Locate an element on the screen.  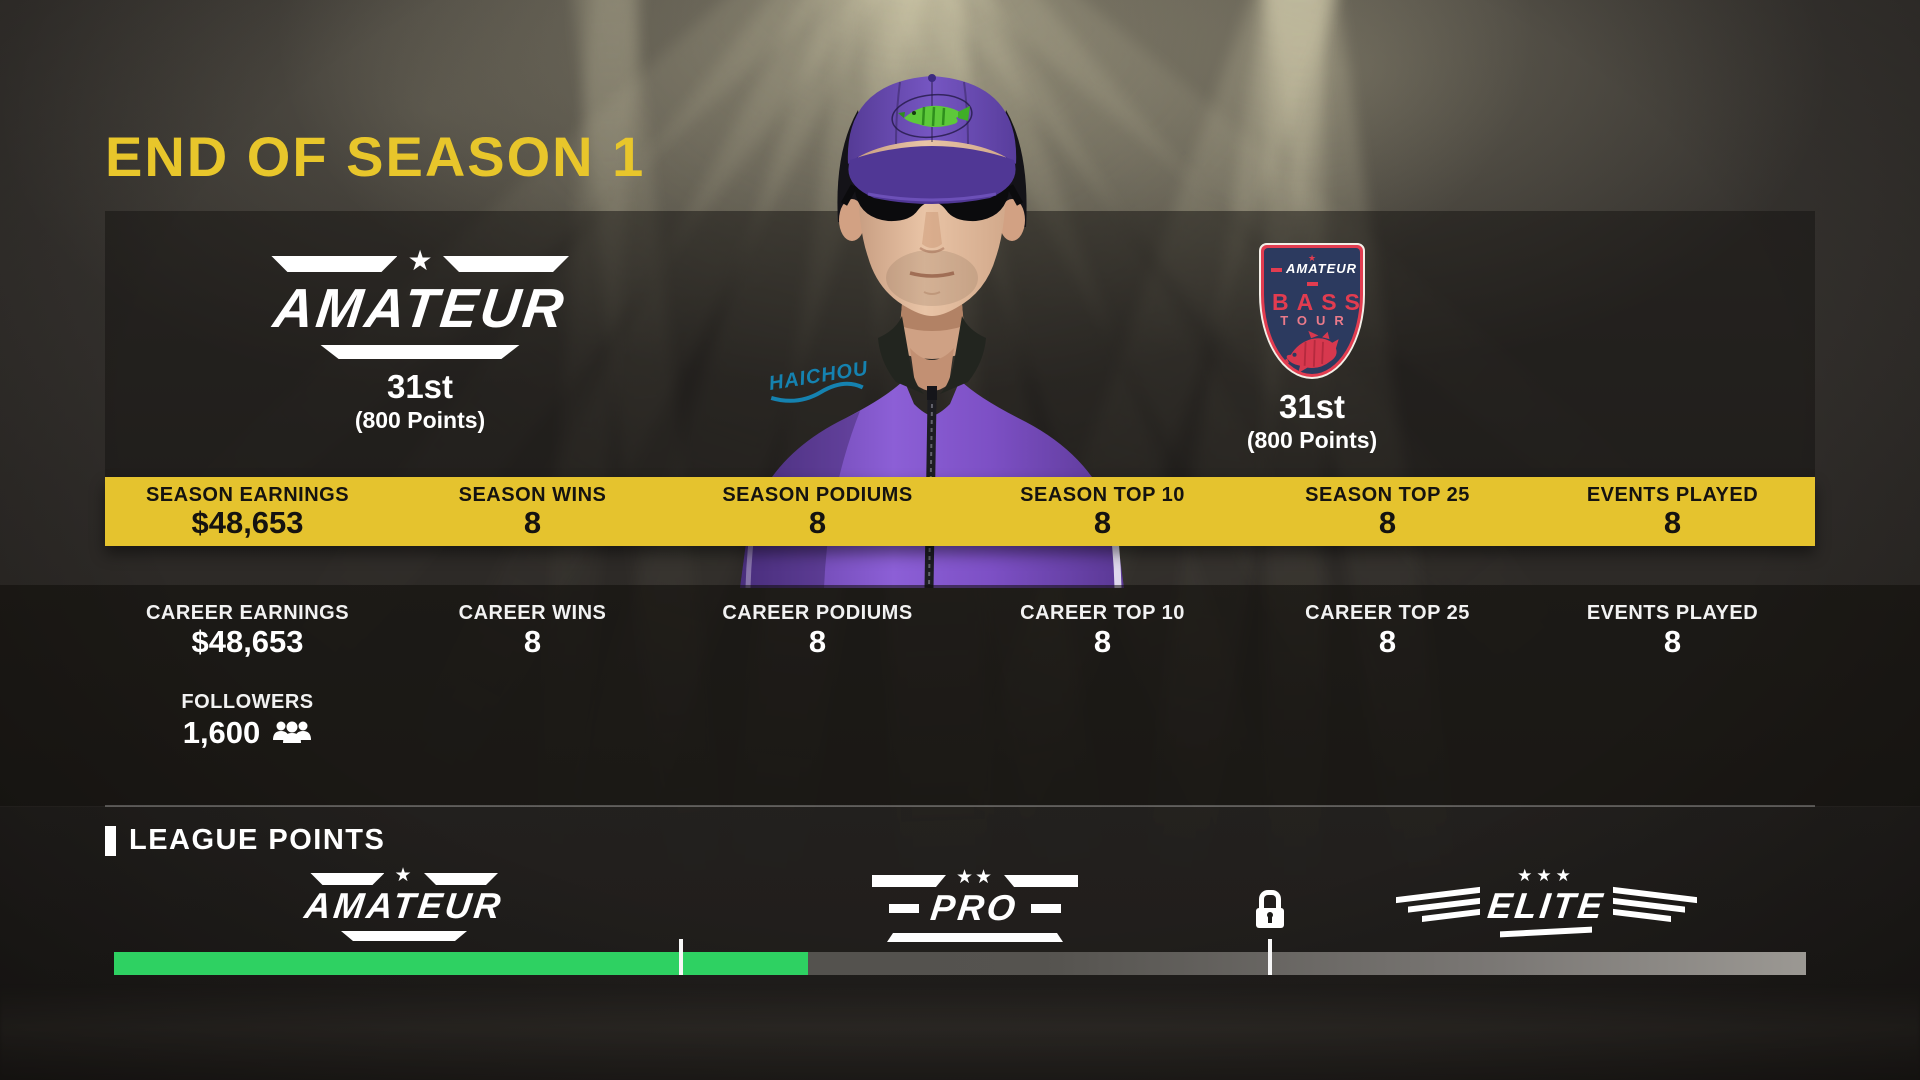
star-icon: ★★ is located at coordinates (975, 877).